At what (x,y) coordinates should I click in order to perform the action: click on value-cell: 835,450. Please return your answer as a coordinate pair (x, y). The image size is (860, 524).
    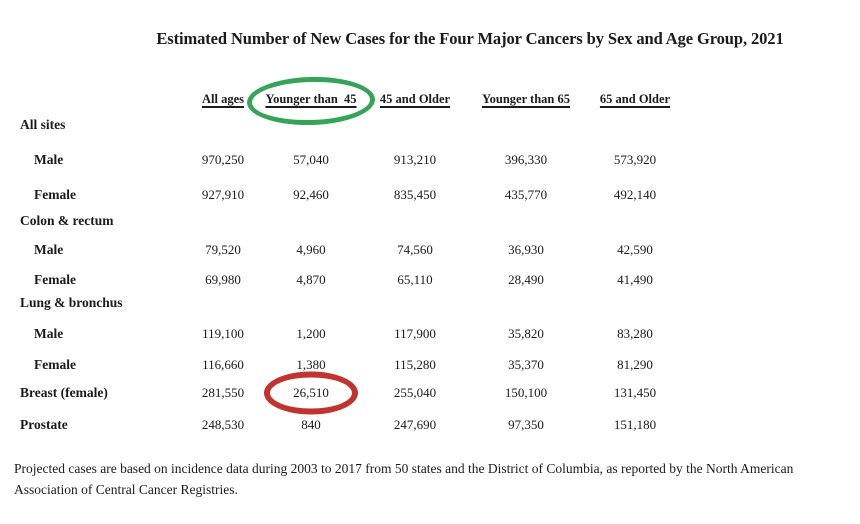
    Looking at the image, I should click on (415, 195).